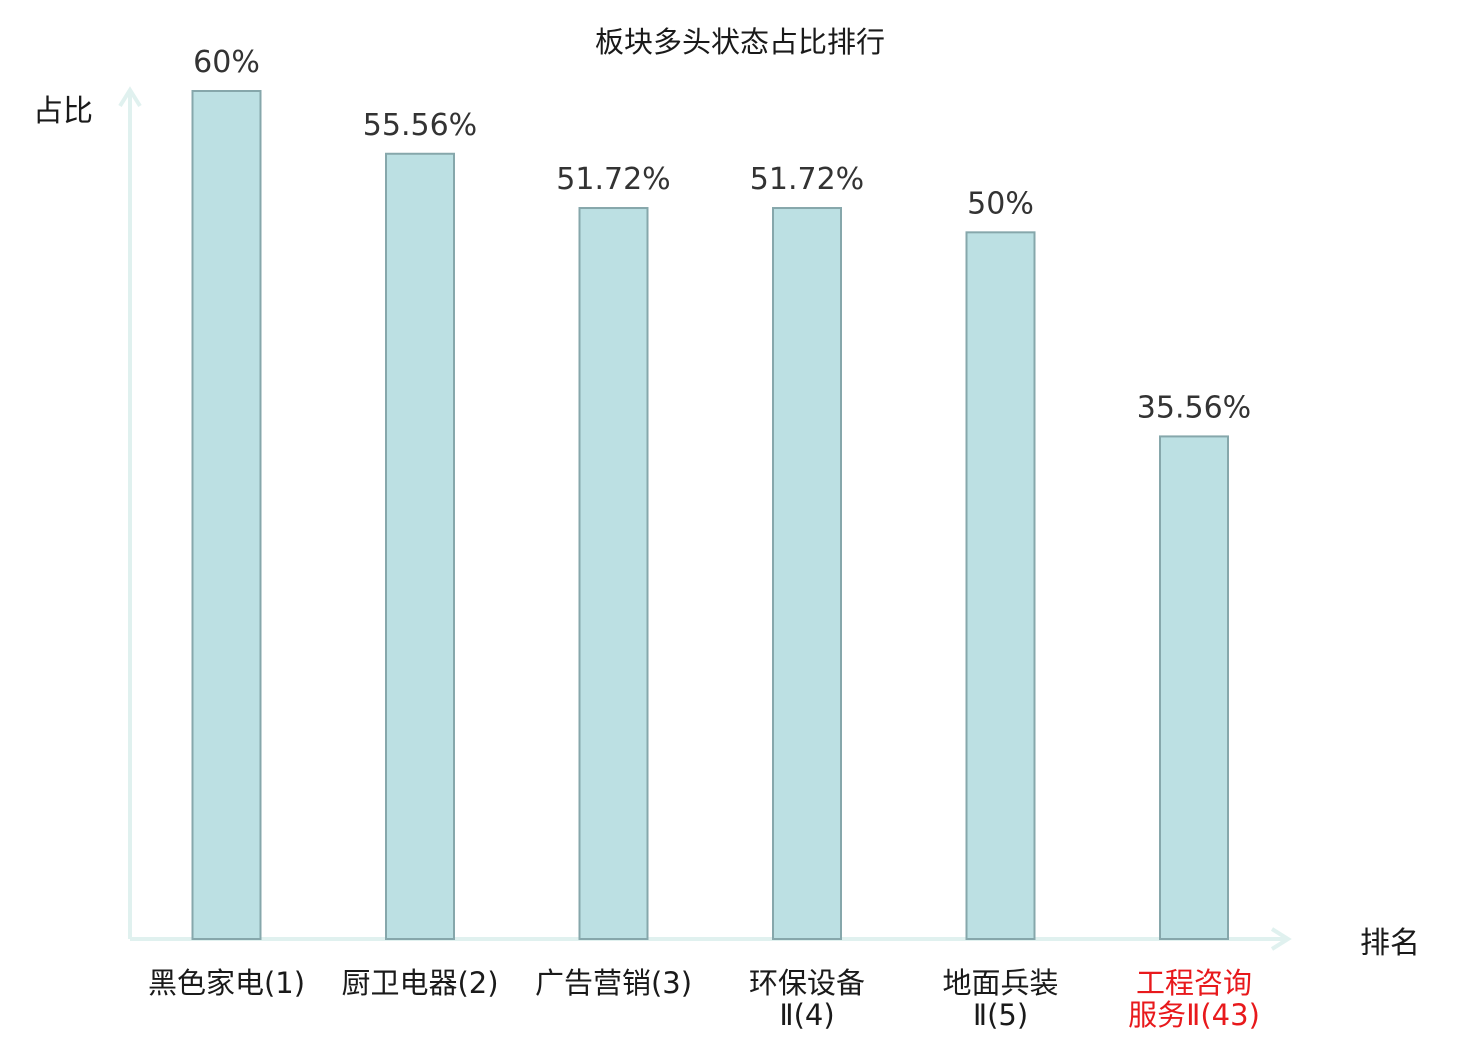  Describe the element at coordinates (419, 983) in the screenshot. I see `x-tick-label: 厨卫电器(2)` at that location.